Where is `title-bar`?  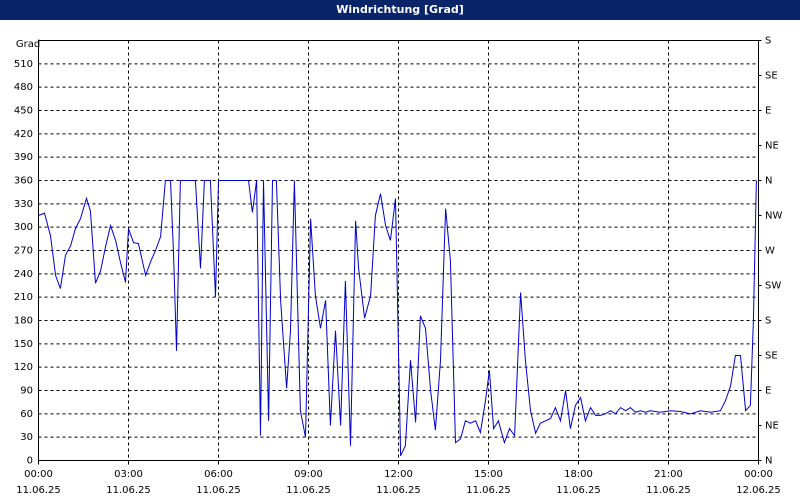 title-bar is located at coordinates (400, 10).